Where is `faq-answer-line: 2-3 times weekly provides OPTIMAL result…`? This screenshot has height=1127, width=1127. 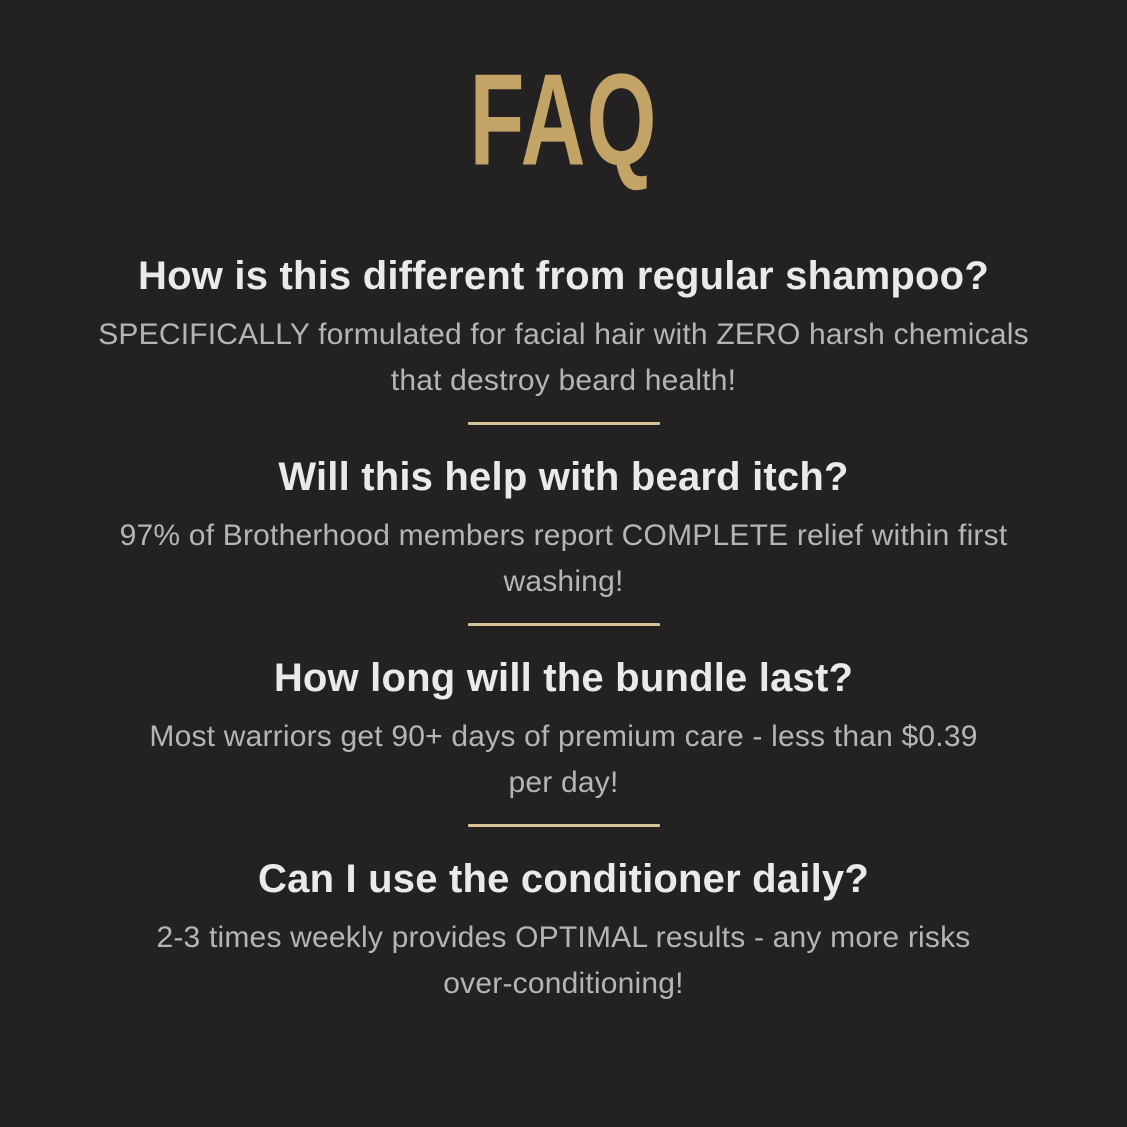 faq-answer-line: 2-3 times weekly provides OPTIMAL result… is located at coordinates (563, 937).